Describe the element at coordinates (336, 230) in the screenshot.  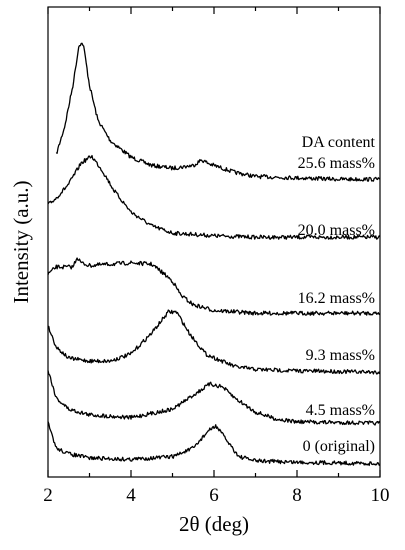
I see `series-label: 20.0 mass%` at that location.